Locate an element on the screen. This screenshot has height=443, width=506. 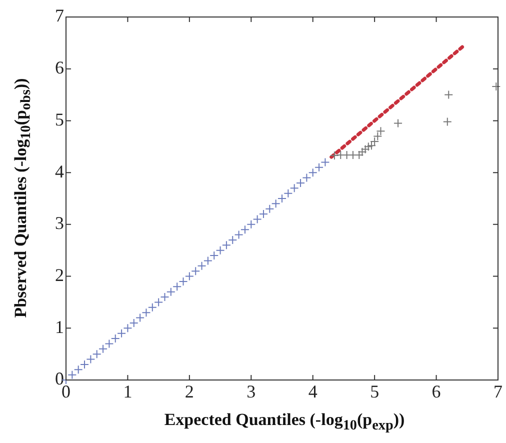
y-tick-label: 3 is located at coordinates (59, 223).